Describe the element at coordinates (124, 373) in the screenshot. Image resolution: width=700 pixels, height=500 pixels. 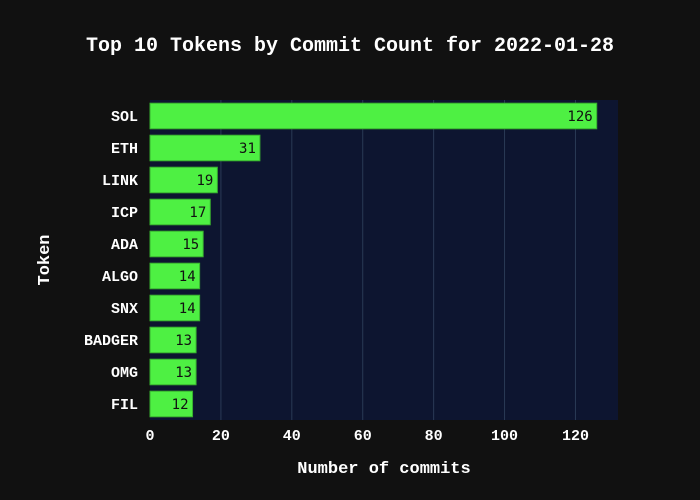
I see `y-tick-label: OMG` at that location.